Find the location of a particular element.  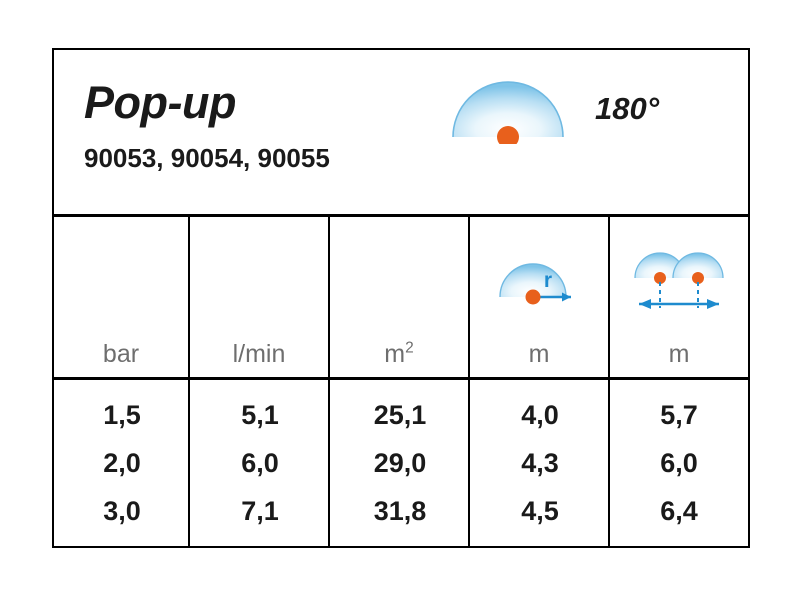

spray-angle-label: 180° is located at coordinates (627, 108).